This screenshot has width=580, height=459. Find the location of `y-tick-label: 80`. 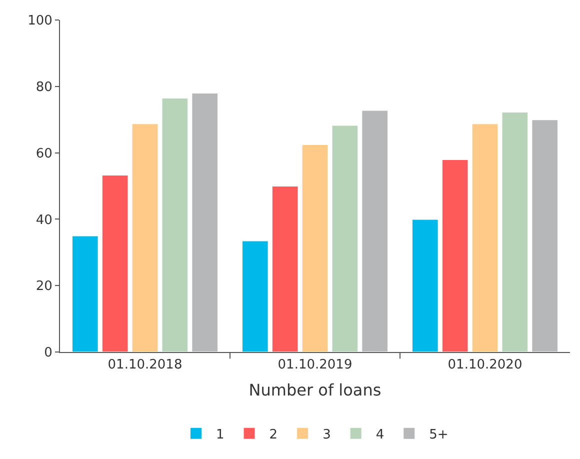

y-tick-label: 80 is located at coordinates (44, 87).